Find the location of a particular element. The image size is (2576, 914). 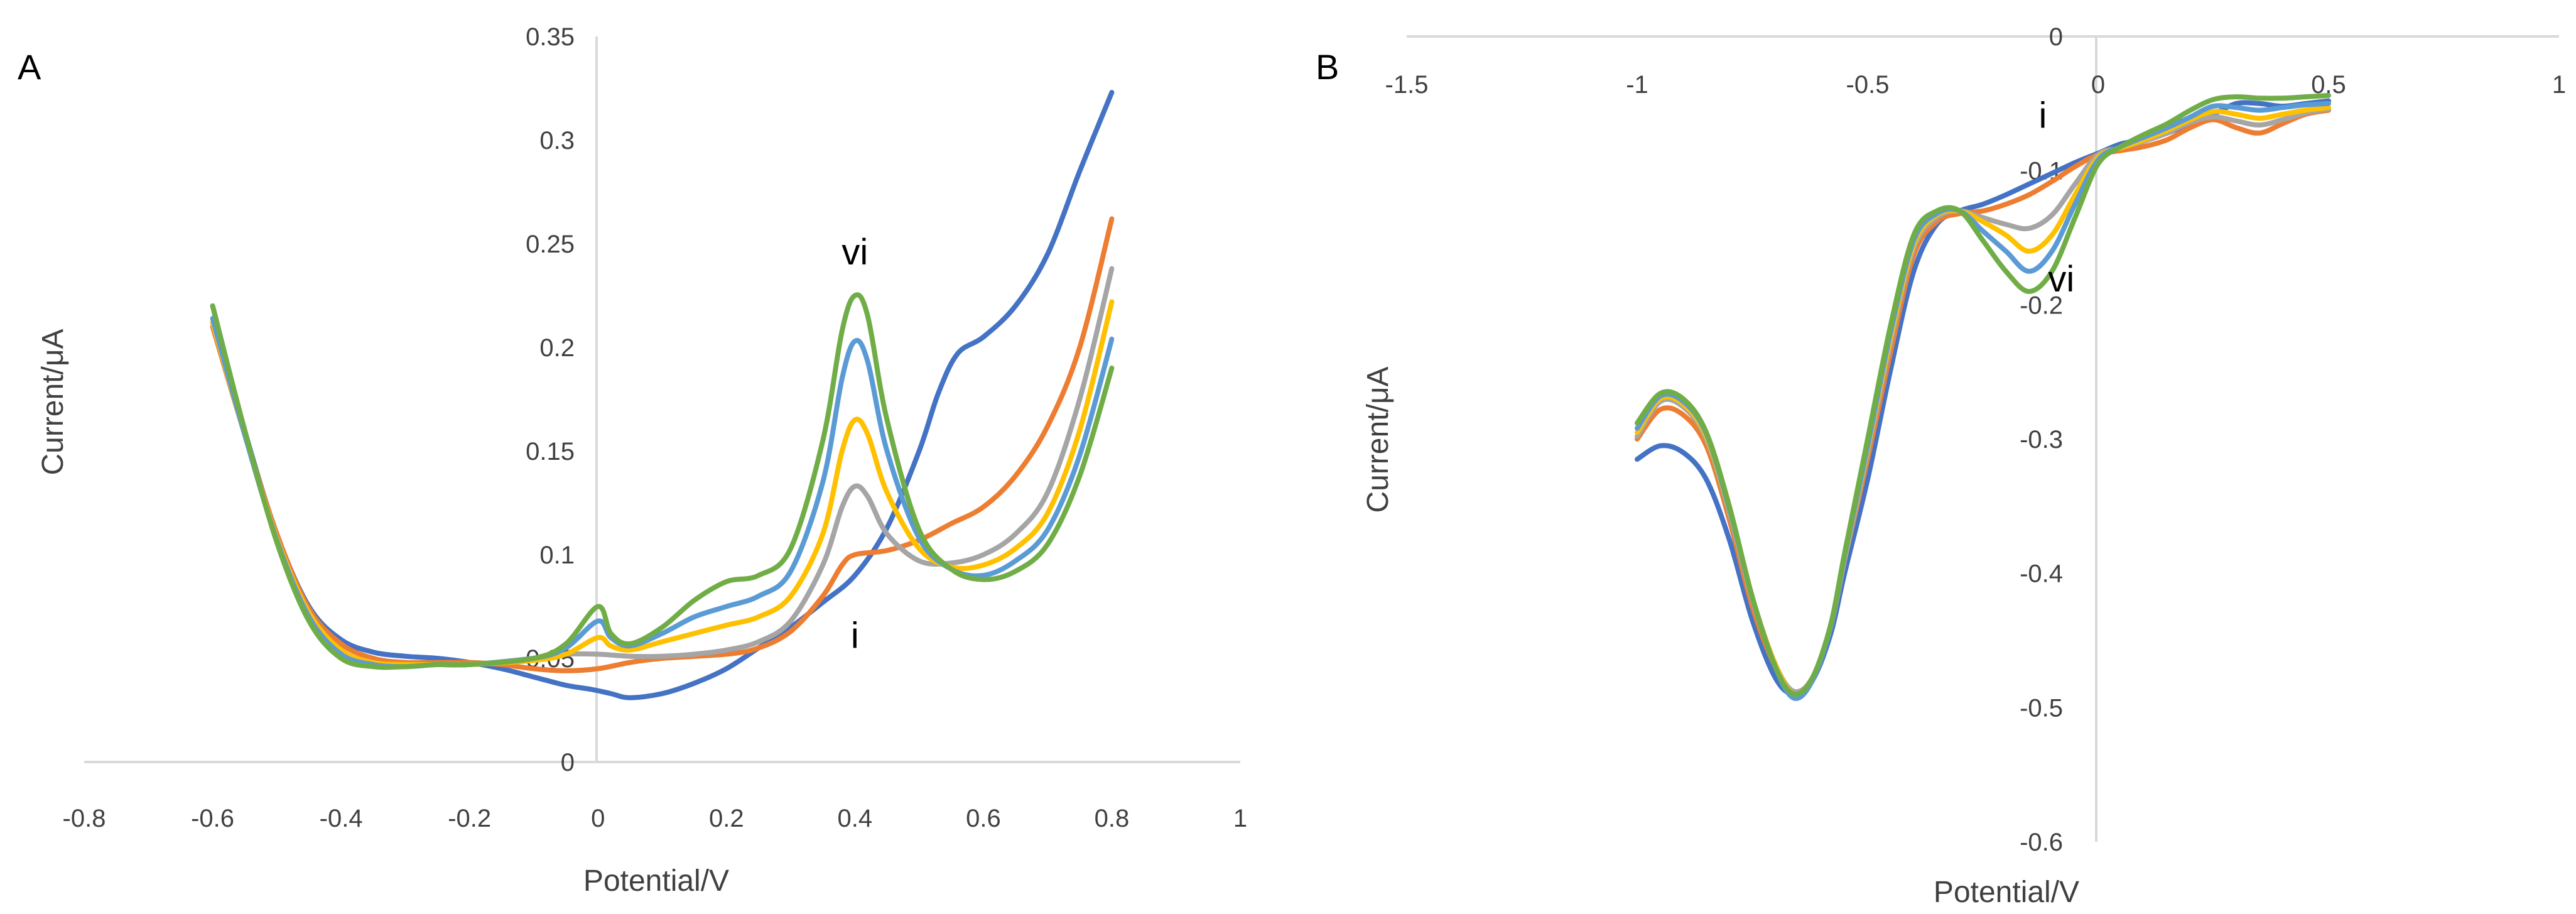

x-tick-label-a: 0.8 is located at coordinates (1112, 818).